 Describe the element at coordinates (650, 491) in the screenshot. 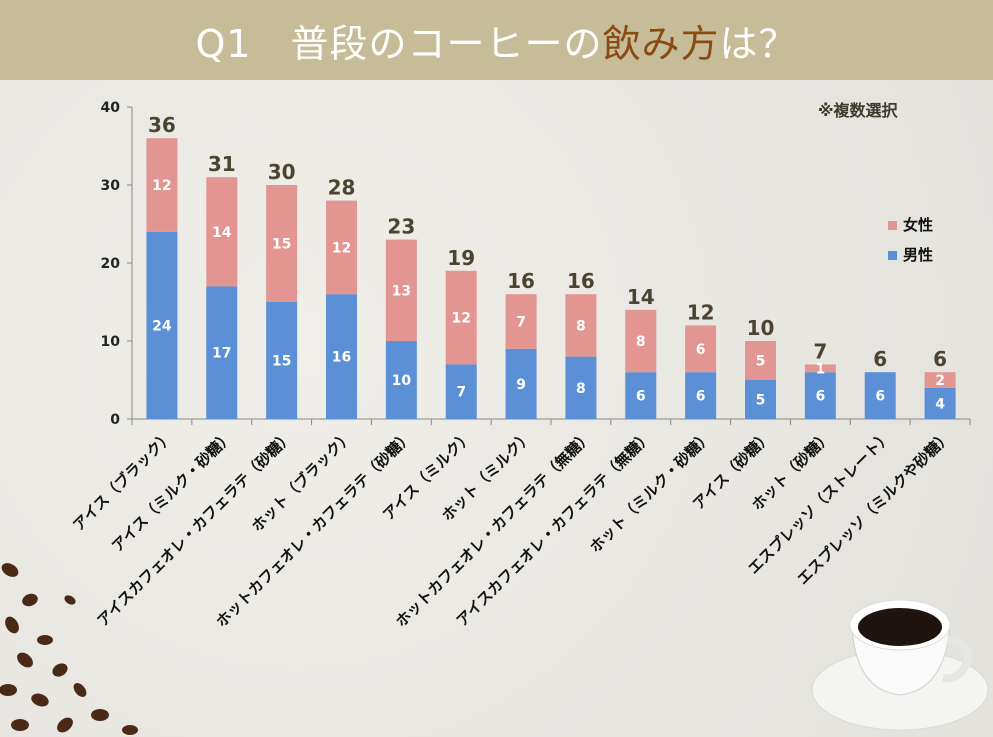

I see `category-label: ホット（ミルク・砂糖）` at that location.